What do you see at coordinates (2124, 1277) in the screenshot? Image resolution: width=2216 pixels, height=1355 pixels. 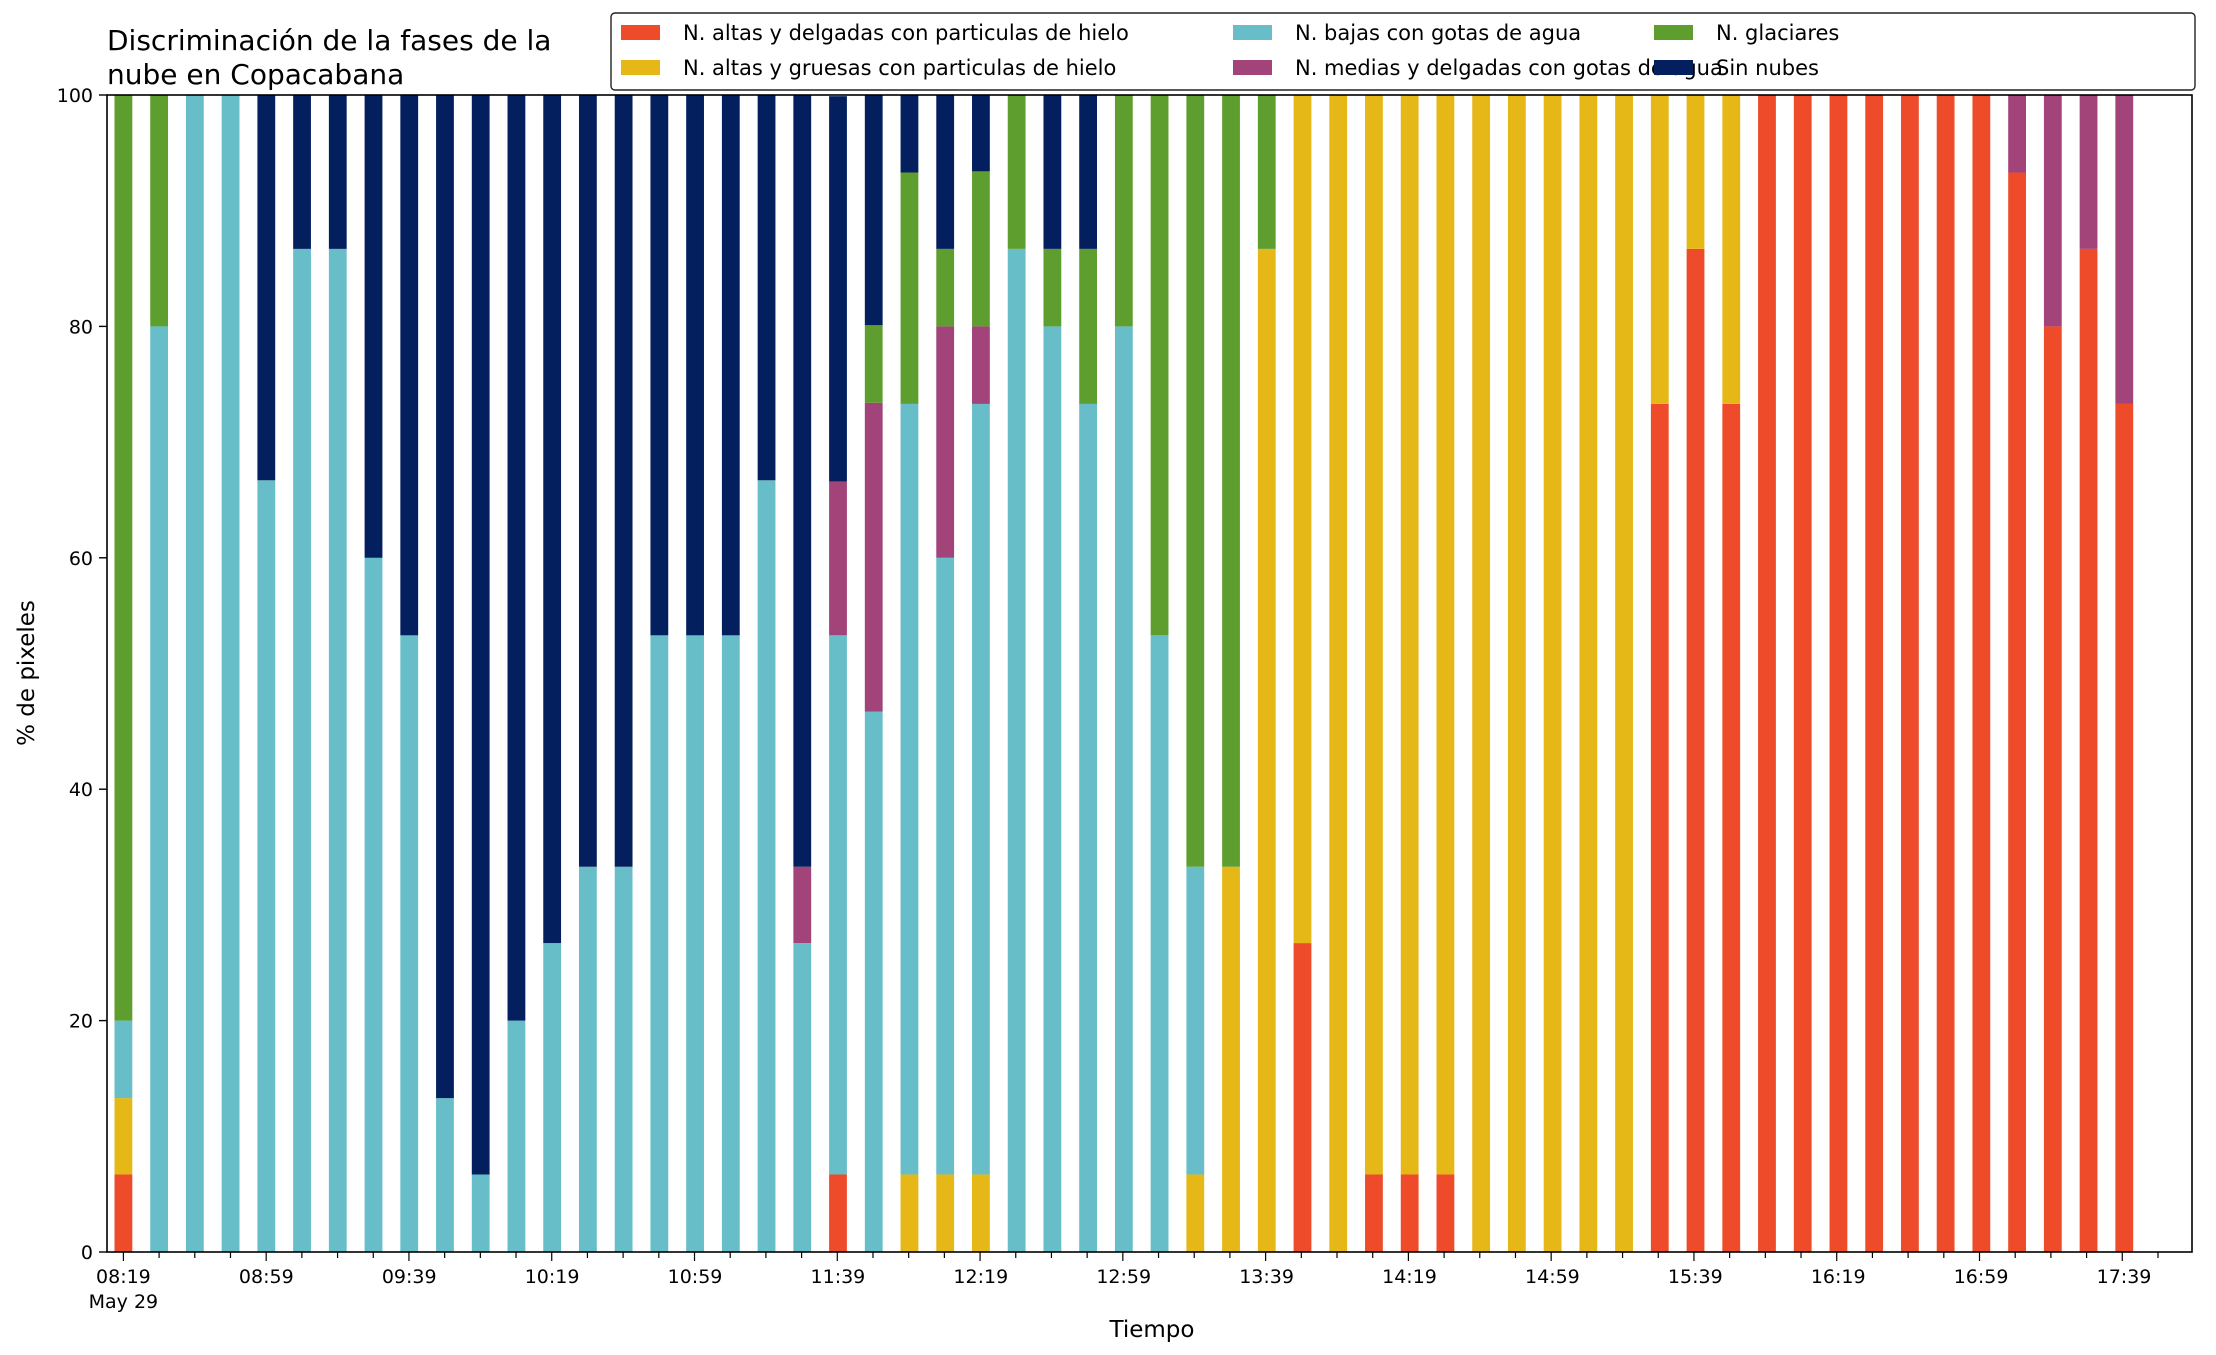 I see `x-tick-label: 17:39` at bounding box center [2124, 1277].